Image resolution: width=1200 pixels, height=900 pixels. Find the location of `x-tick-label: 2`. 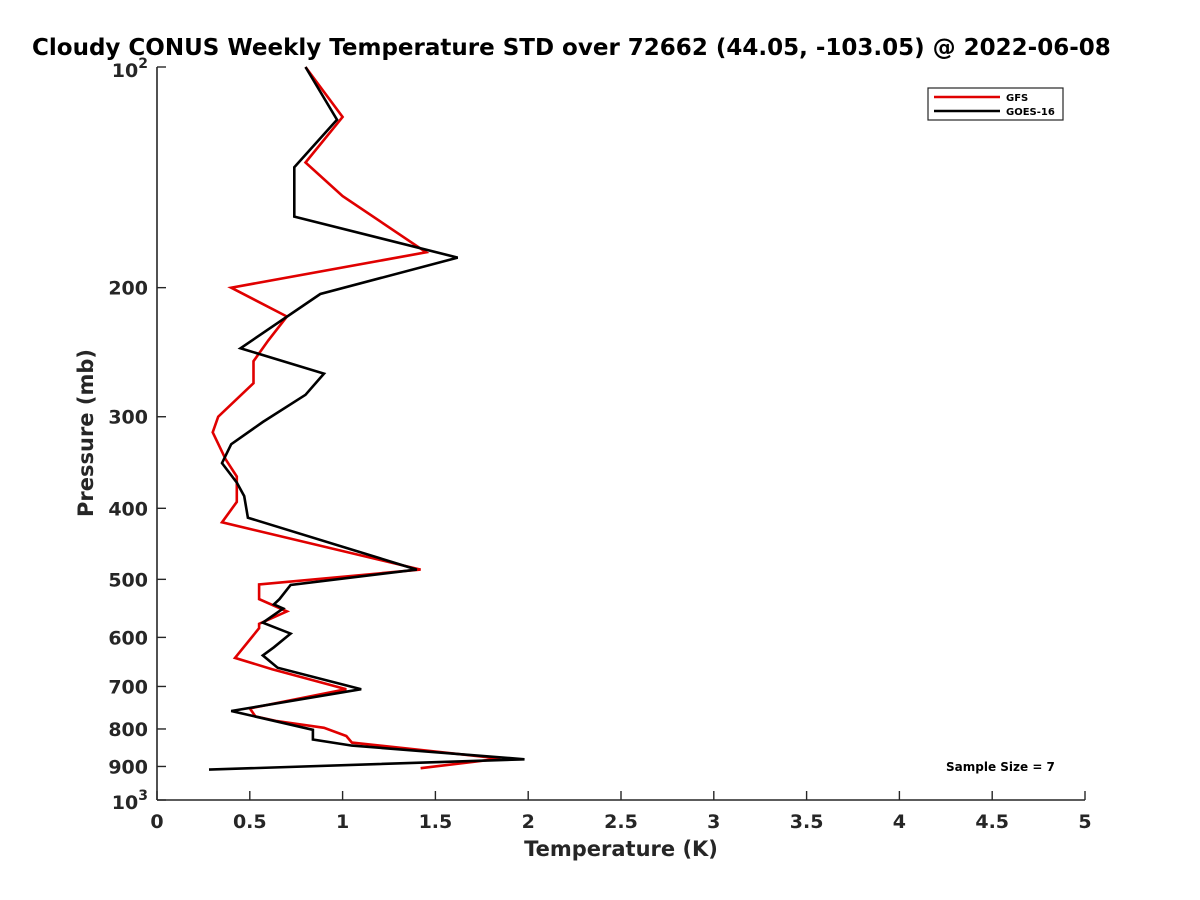

x-tick-label: 2 is located at coordinates (528, 822).